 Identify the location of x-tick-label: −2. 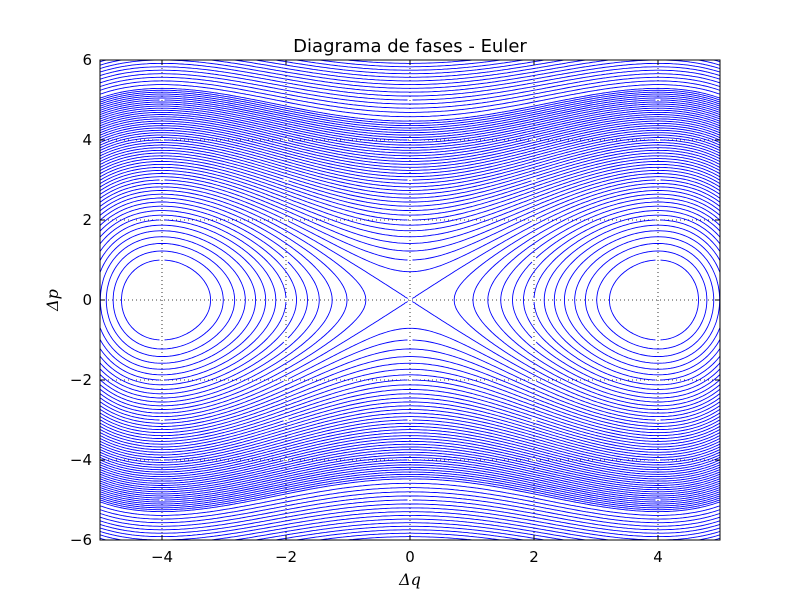
(286, 557).